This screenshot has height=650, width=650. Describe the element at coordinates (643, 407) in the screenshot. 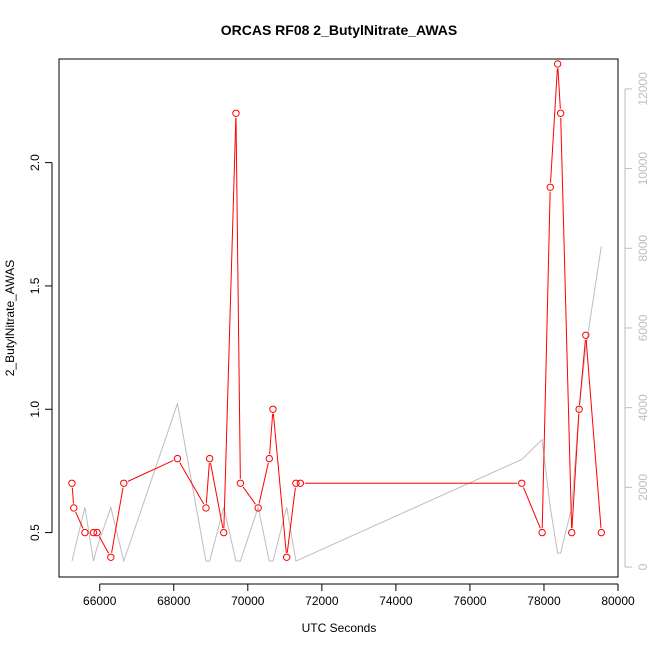

I see `y2-tick-label: 4000` at that location.